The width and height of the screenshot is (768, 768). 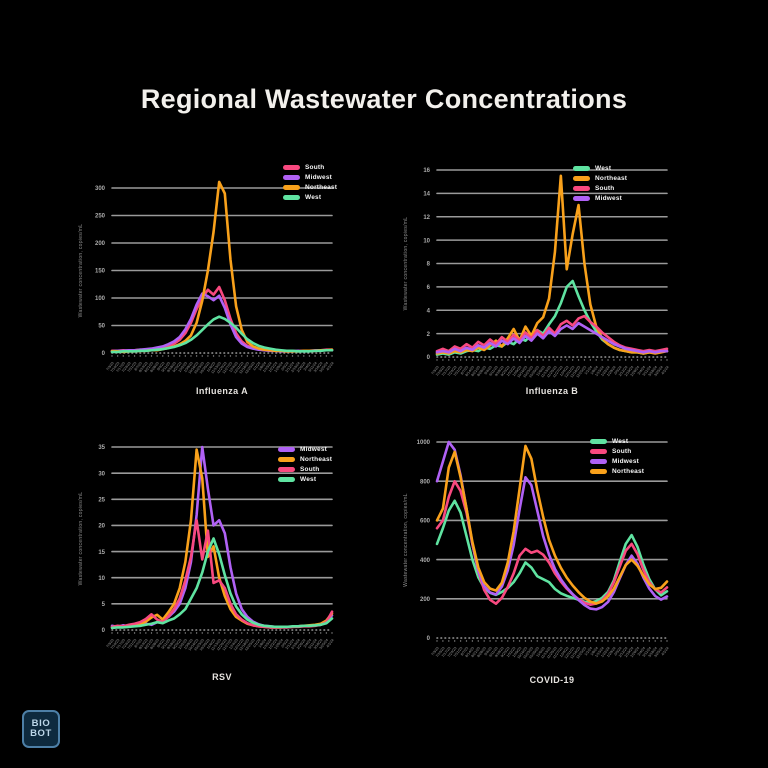 What do you see at coordinates (256, 366) in the screenshot?
I see `svg-text: 1/1/24` at bounding box center [256, 366].